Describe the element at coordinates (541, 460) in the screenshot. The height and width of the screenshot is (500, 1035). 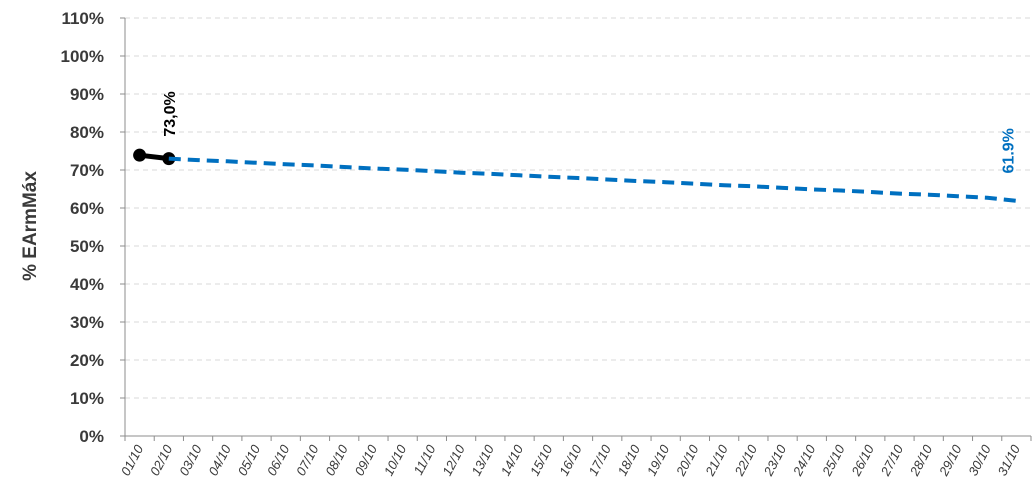
I see `x-tick-label: 15/10` at that location.